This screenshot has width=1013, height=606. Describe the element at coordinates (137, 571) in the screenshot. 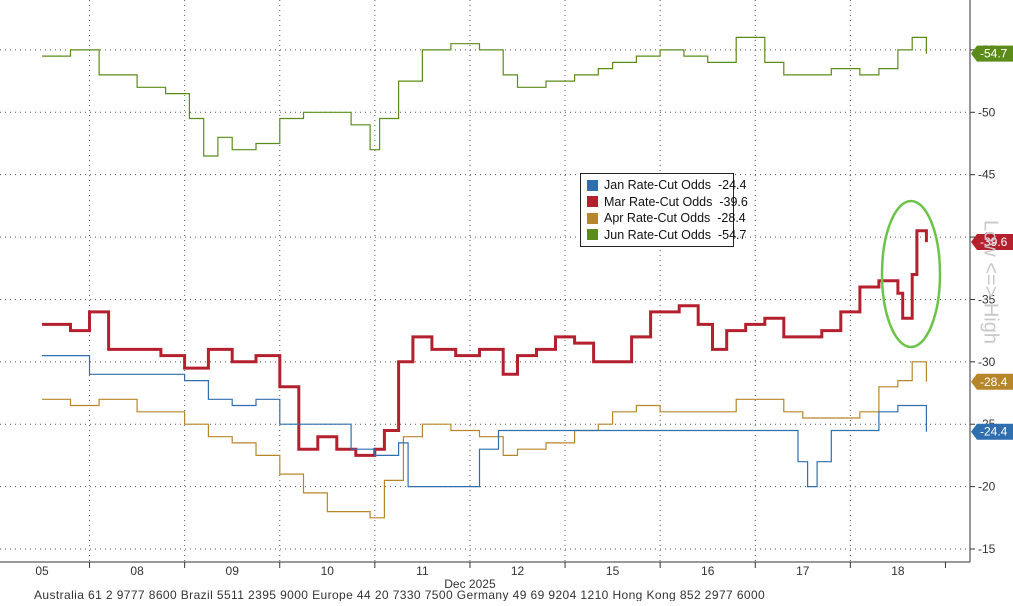

I see `x-tick-label: 08` at that location.